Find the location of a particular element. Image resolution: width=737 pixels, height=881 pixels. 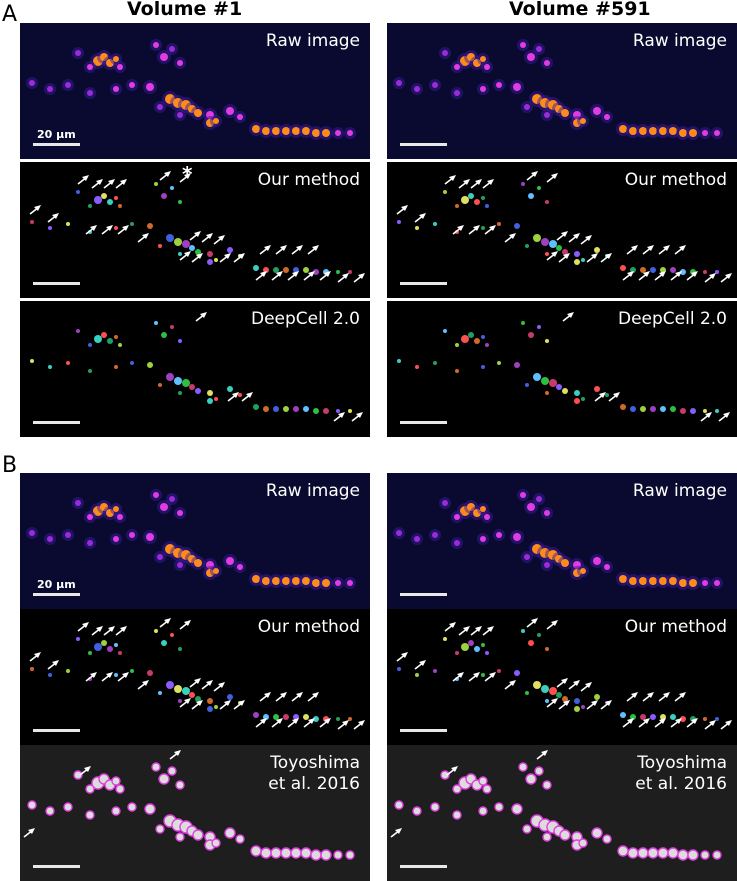

column-header-volume-1: Volume #1 is located at coordinates (185, 10).